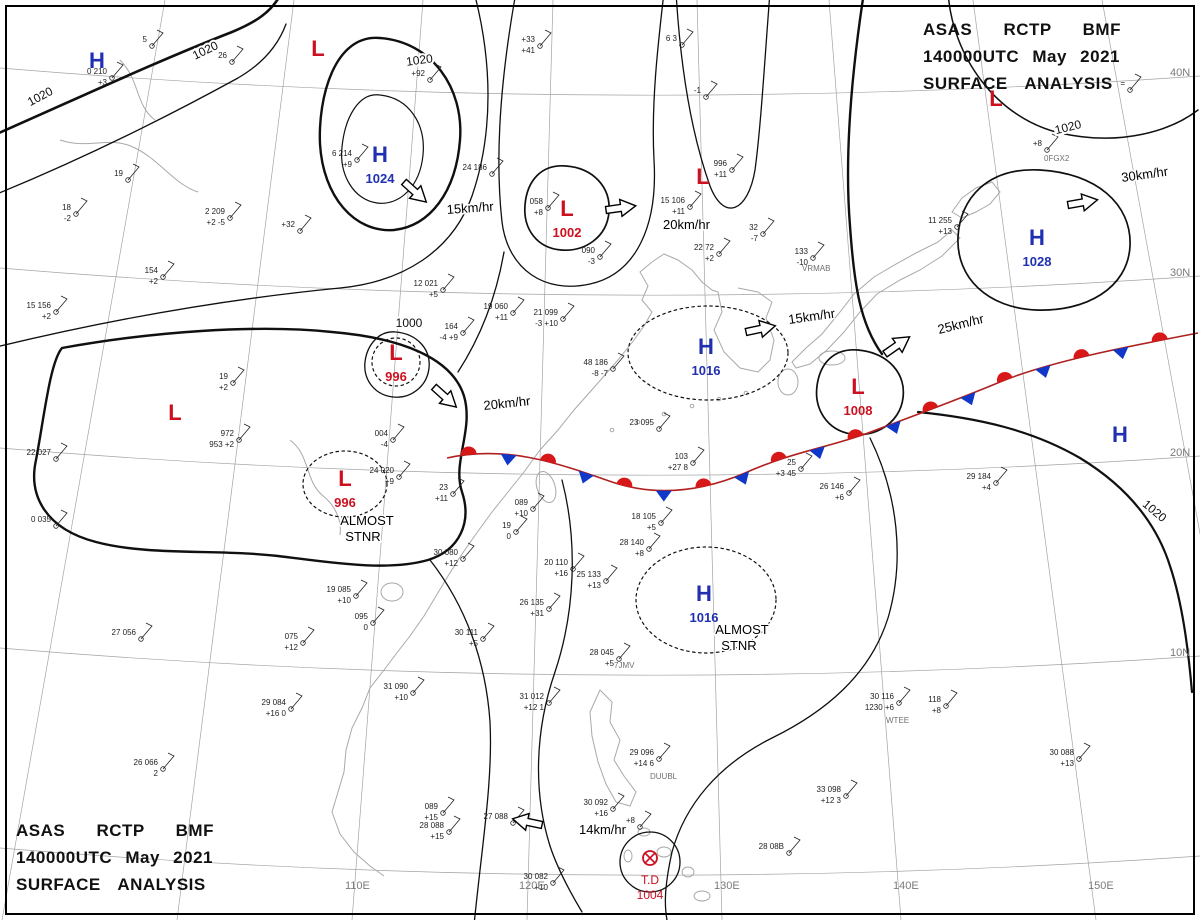 The width and height of the screenshot is (1200, 920). I want to click on station-value: -4 +9, so click(449, 337).